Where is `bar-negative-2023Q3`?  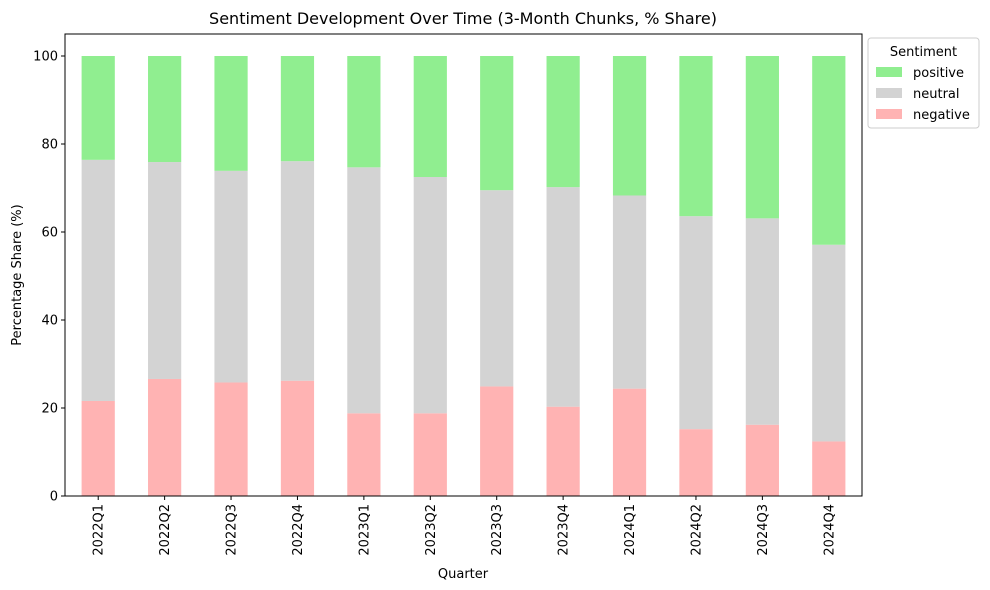 bar-negative-2023Q3 is located at coordinates (497, 441).